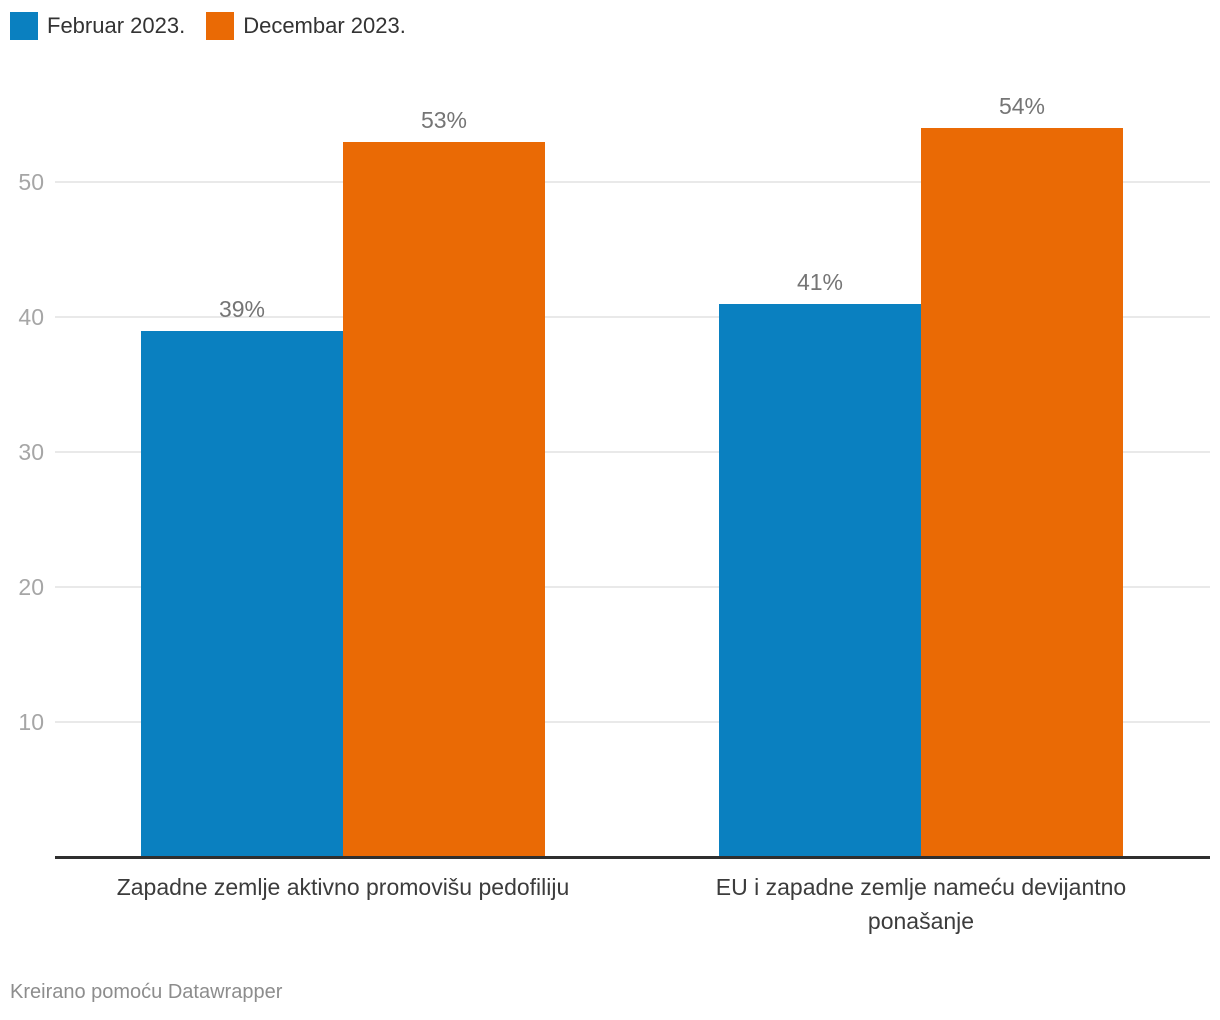  I want to click on y-tick-label-30: 30, so click(31, 452).